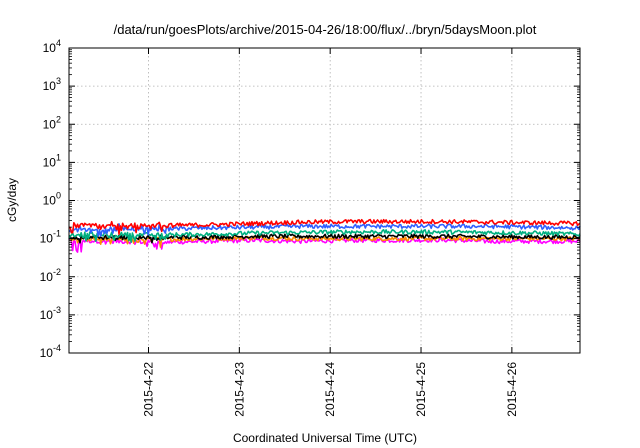 The height and width of the screenshot is (448, 640). Describe the element at coordinates (325, 438) in the screenshot. I see `x-axis-label: Coordinated Universal Time (UTC)` at that location.